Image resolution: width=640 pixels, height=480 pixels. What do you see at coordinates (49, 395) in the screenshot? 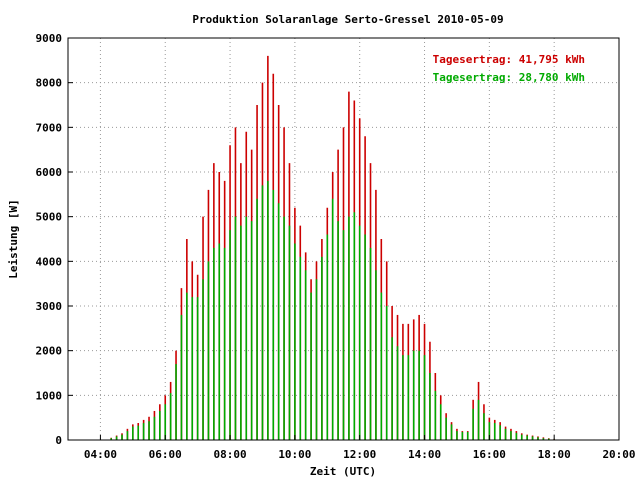
I see `y-tick-label: 1000` at bounding box center [49, 395].